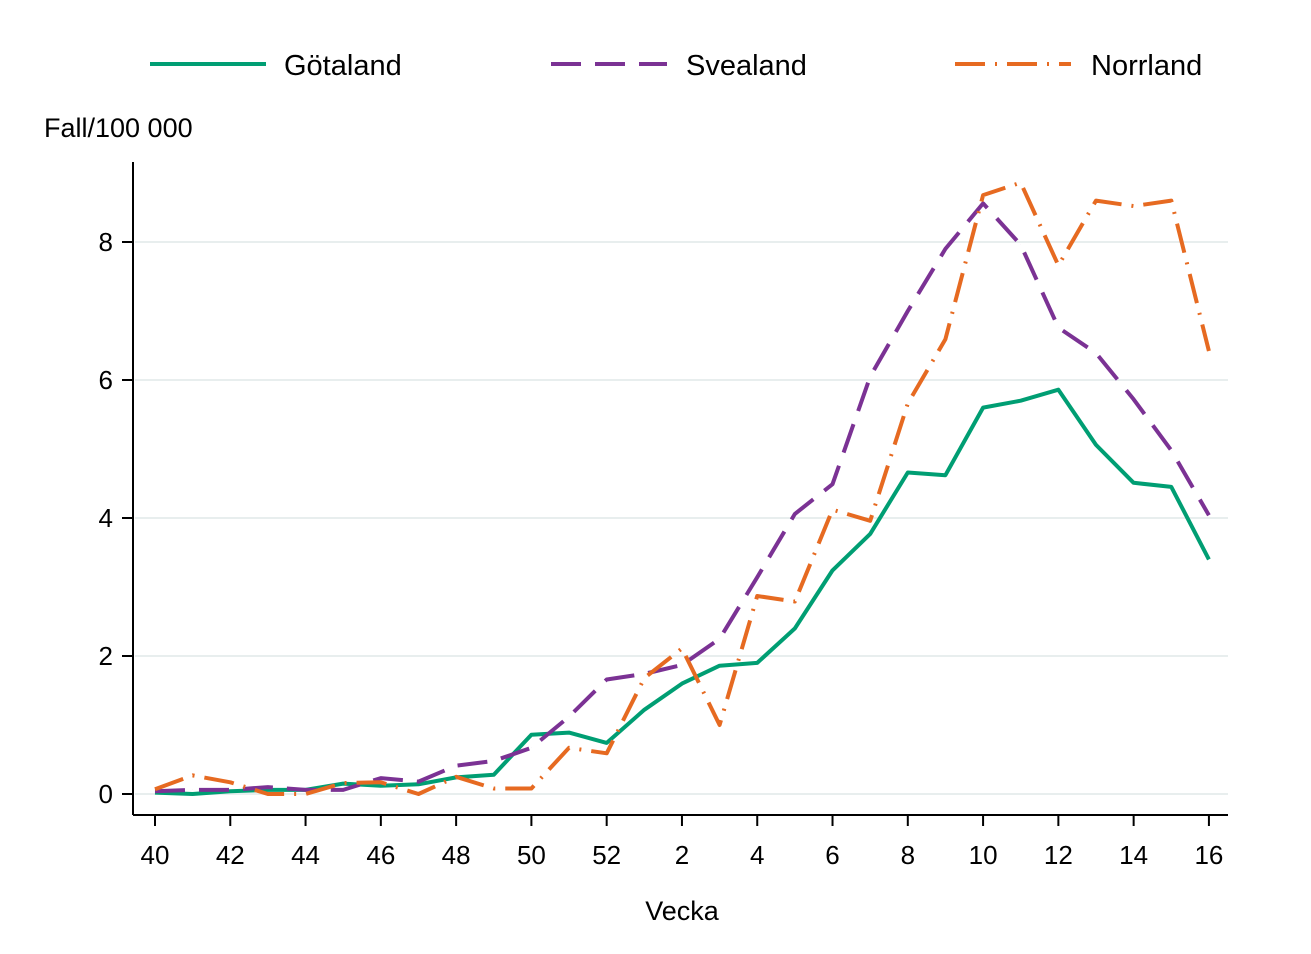 The width and height of the screenshot is (1311, 954). I want to click on x-tick-label: 52, so click(606, 855).